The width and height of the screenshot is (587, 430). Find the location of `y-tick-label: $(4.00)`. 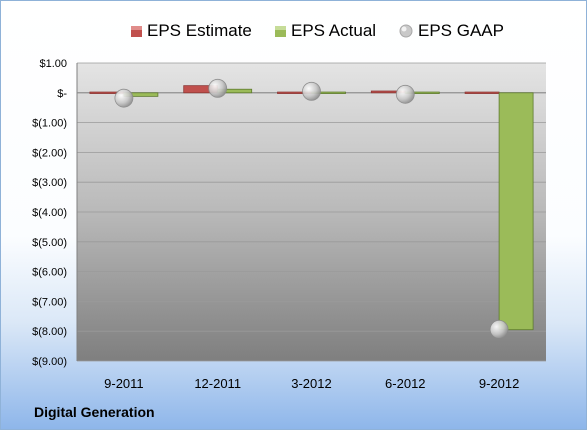

y-tick-label: $(4.00) is located at coordinates (49, 213).